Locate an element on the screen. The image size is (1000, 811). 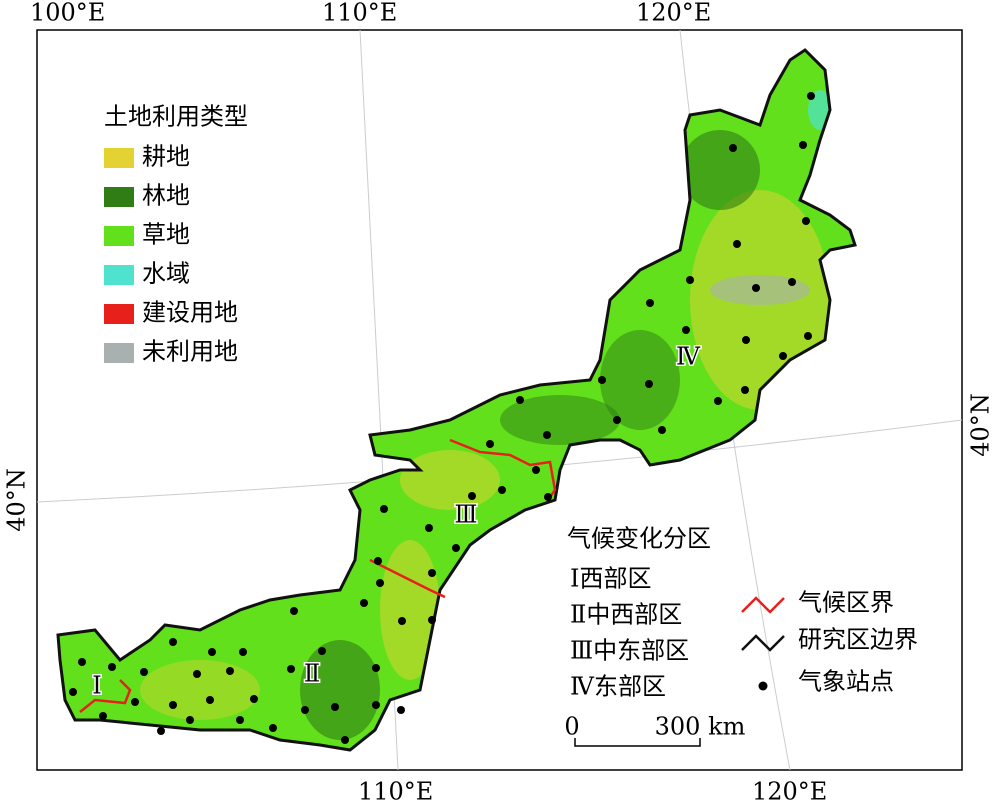
region-label: Ⅳ is located at coordinates (688, 357).